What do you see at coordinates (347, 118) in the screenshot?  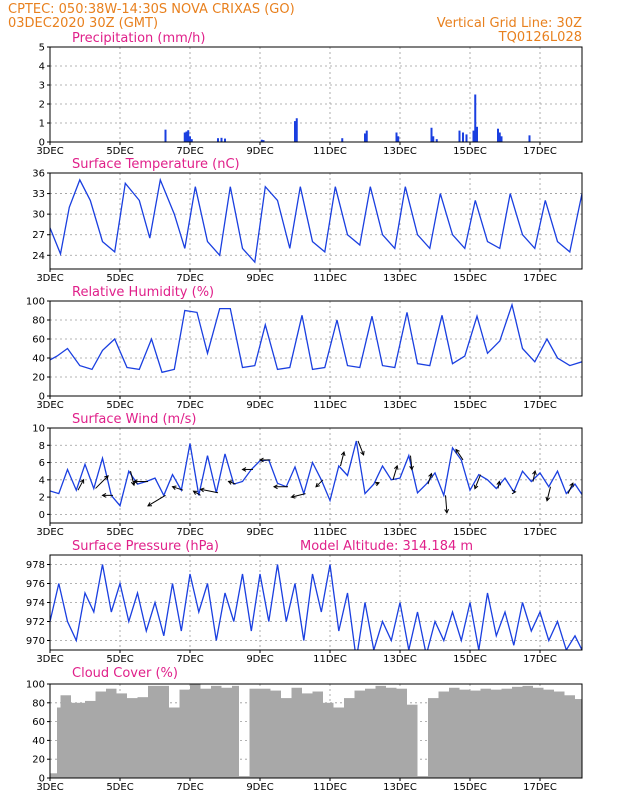 I see `precip-plot` at bounding box center [347, 118].